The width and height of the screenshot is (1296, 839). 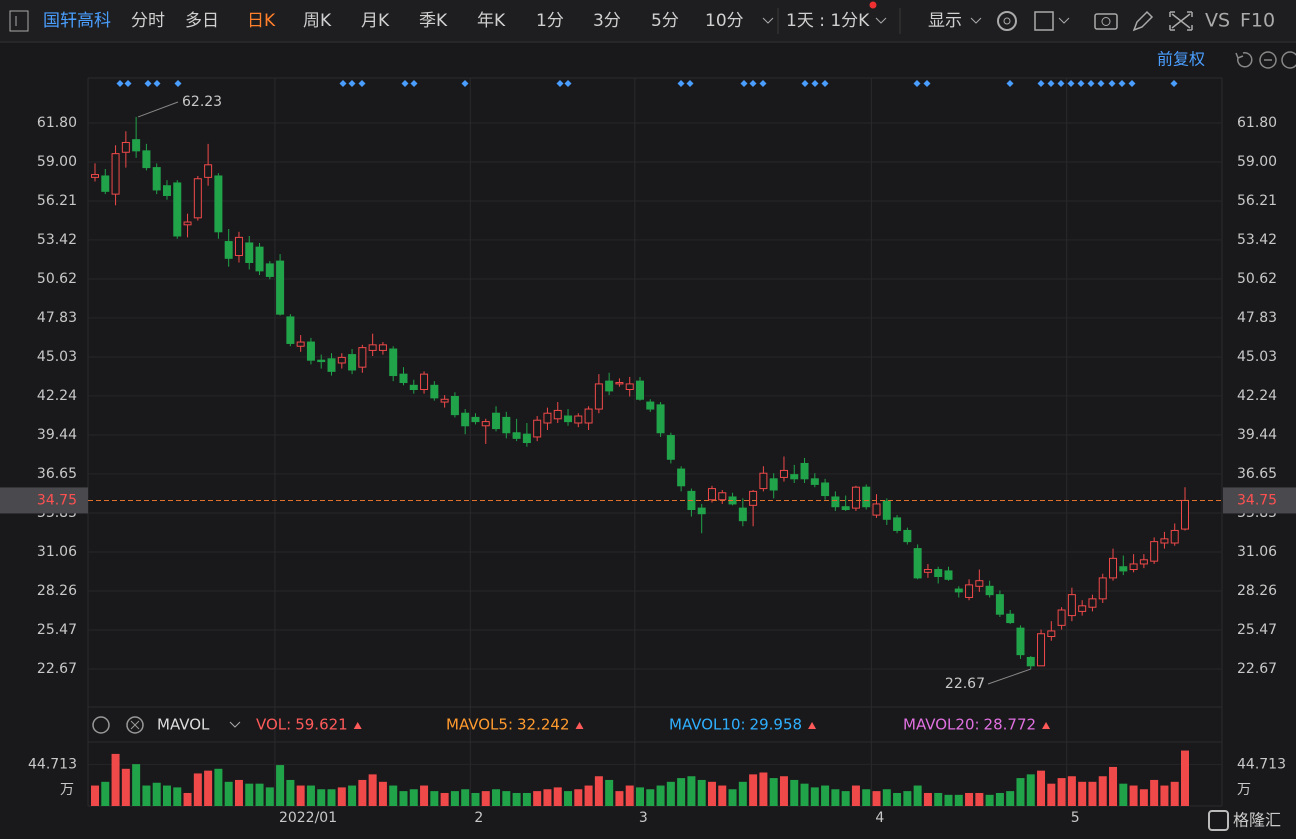 What do you see at coordinates (1257, 21) in the screenshot?
I see `f10-button: F10` at bounding box center [1257, 21].